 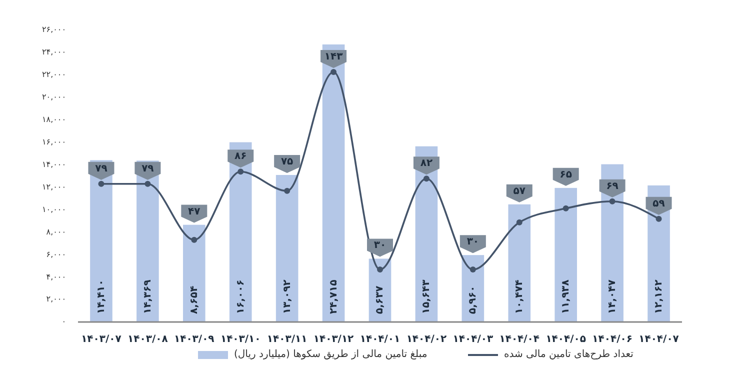 I want to click on y-tick-label: ۱۸,۰۰۰, so click(x=54, y=119).